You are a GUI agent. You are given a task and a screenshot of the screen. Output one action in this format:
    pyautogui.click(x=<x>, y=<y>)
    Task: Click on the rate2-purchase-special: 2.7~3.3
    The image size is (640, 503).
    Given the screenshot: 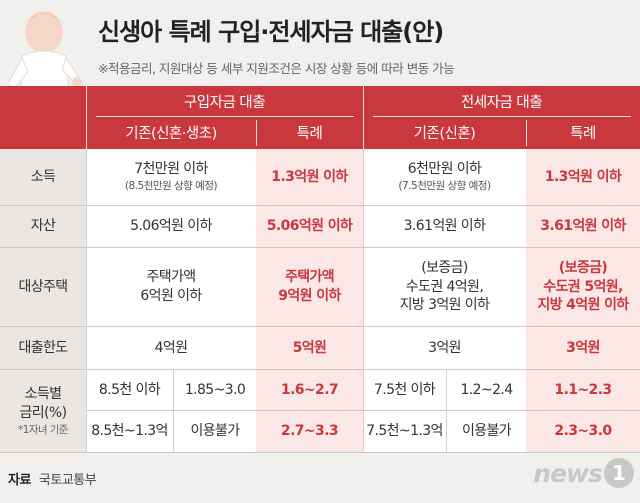 What is the action you would take?
    pyautogui.click(x=309, y=431)
    